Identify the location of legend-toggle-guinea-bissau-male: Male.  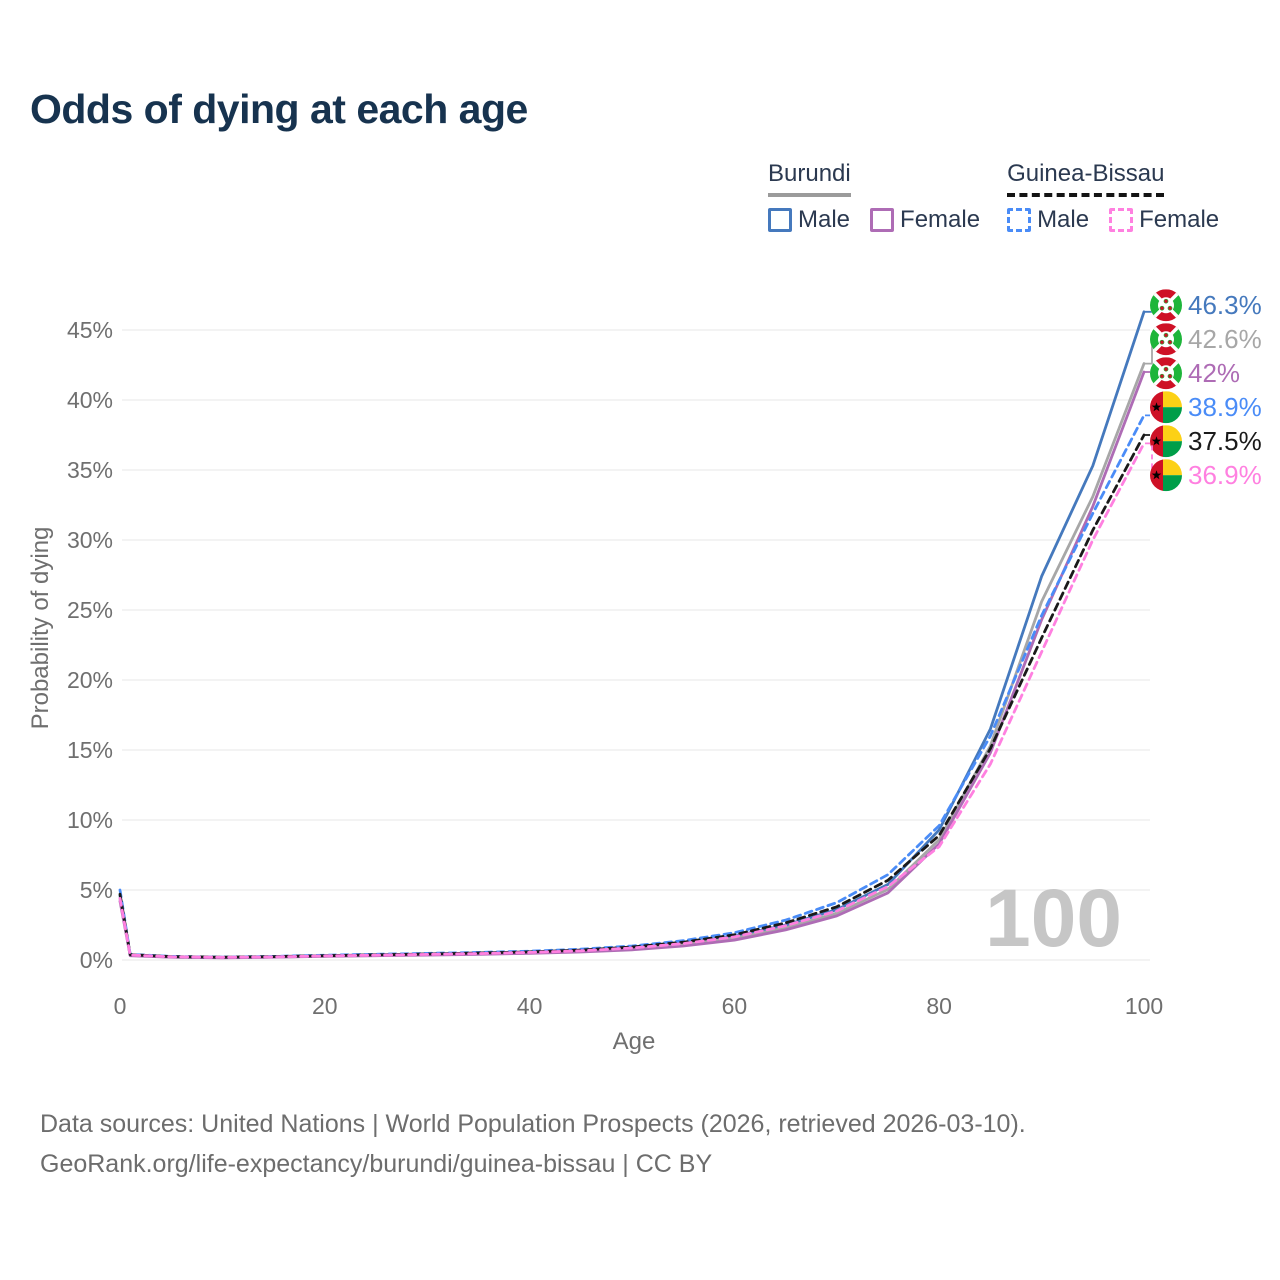
(1048, 220).